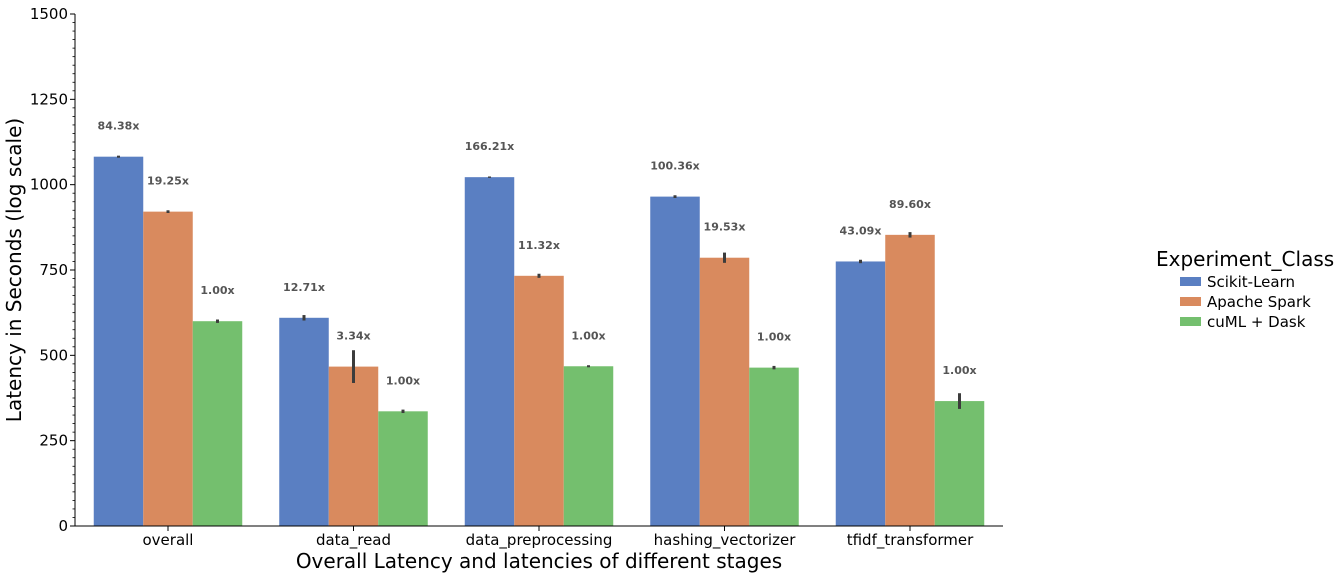 The width and height of the screenshot is (1344, 579). I want to click on legend-title: Experiment_Class, so click(1245, 259).